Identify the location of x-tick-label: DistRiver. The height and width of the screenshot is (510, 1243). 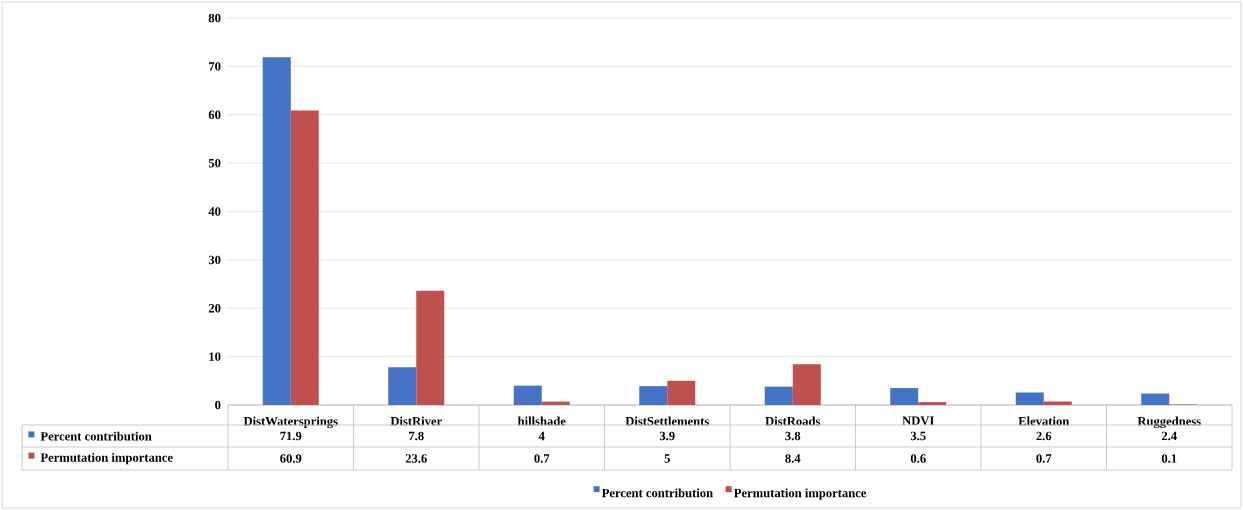
(416, 421).